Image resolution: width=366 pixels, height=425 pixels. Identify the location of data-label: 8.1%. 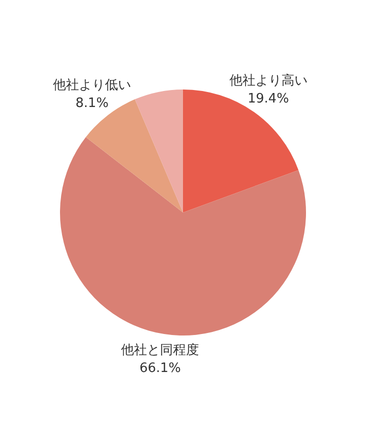
(92, 103).